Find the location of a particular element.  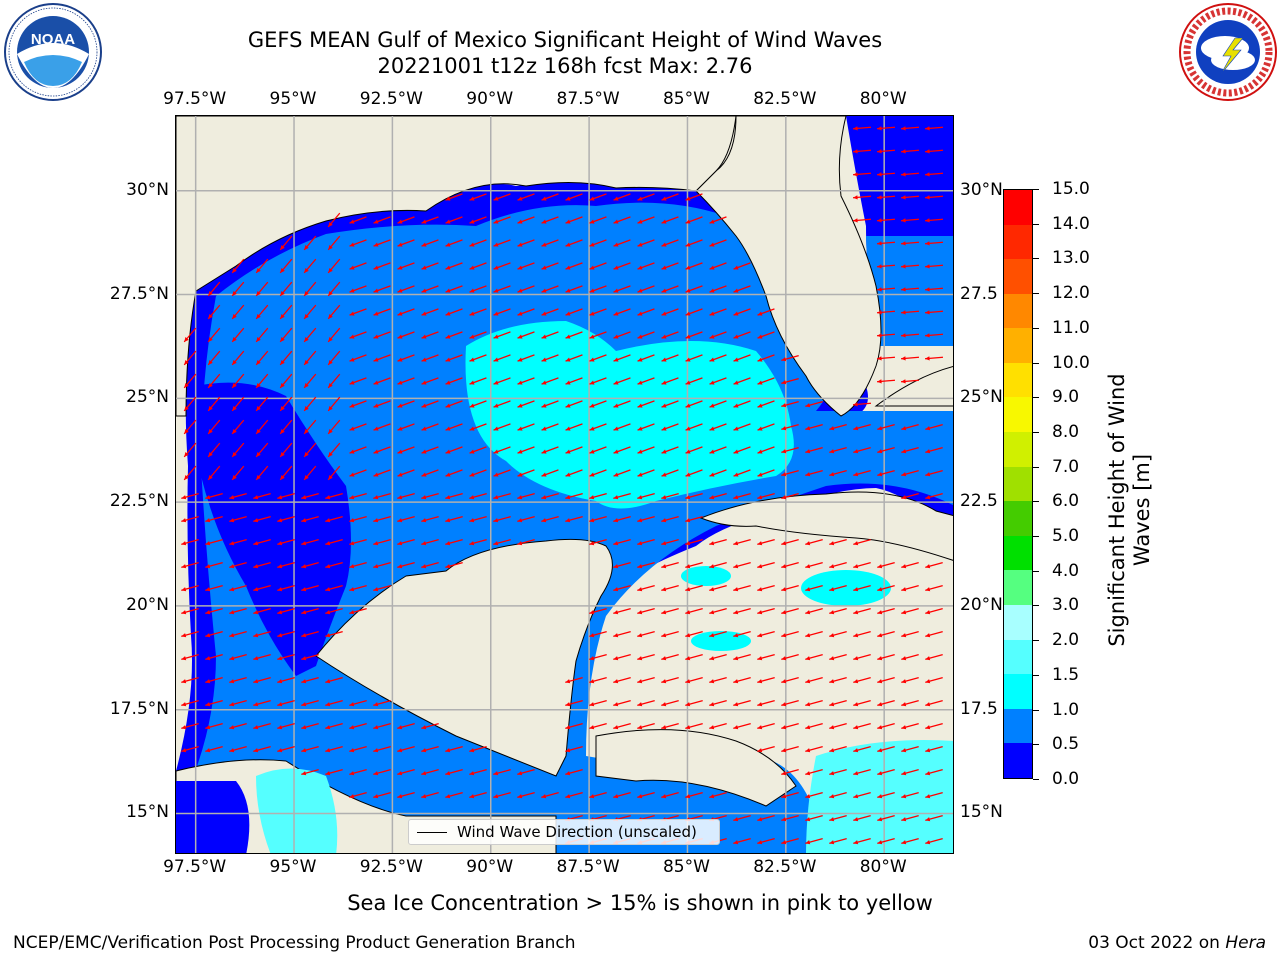

y-tick-label-left: 17.5°N is located at coordinates (139, 708).